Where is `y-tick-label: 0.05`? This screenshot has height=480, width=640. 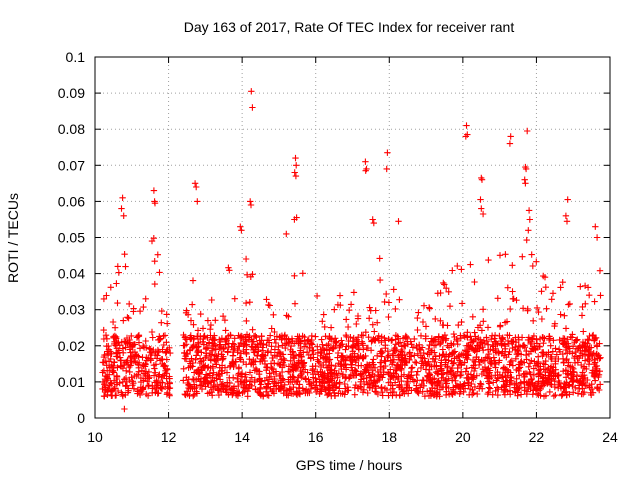 y-tick-label: 0.05 is located at coordinates (71, 238).